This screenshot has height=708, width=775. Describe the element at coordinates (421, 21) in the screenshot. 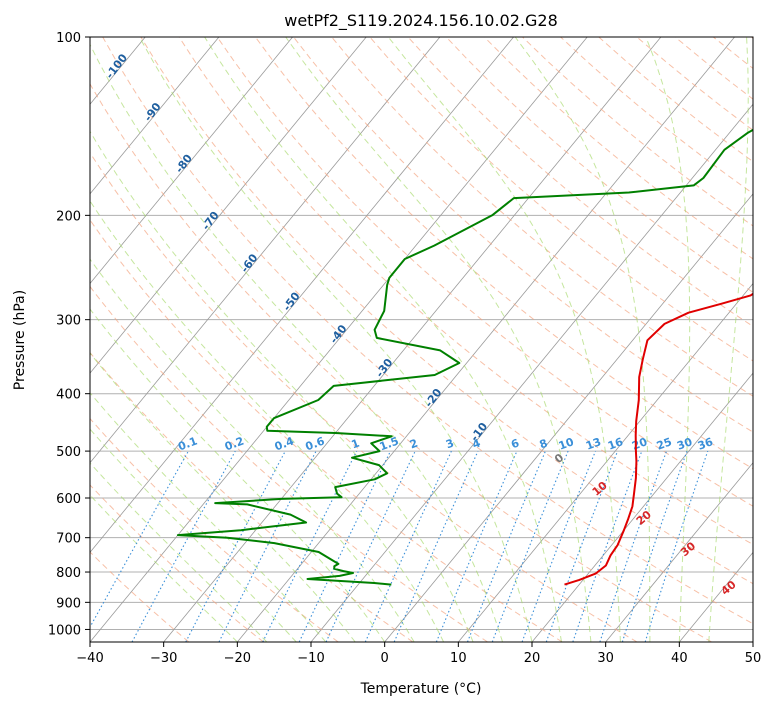

I see `chart-title: wetPf2_S119.2024.156.10.02.G28` at that location.